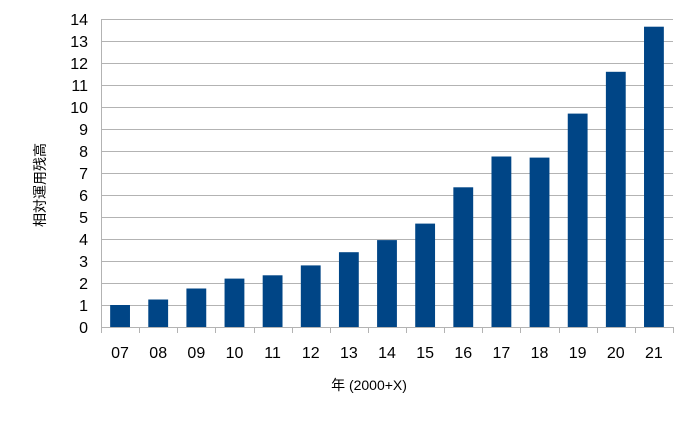  I want to click on x-tick-label-16: 16, so click(463, 353).